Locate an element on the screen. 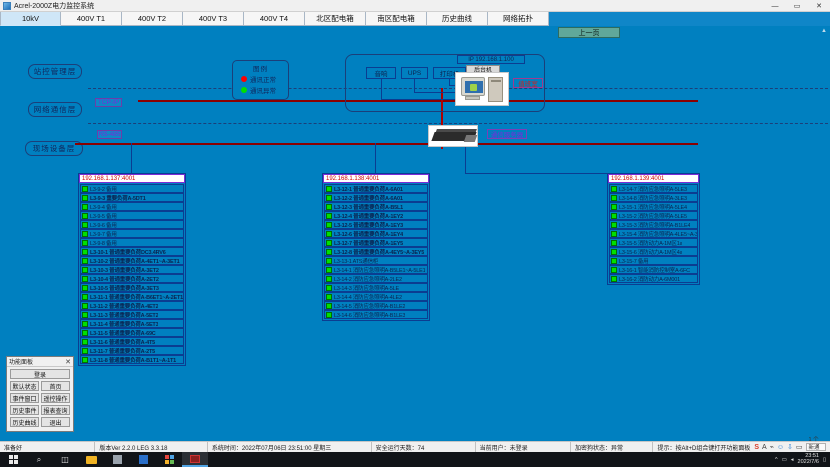 Image resolution: width=830 pixels, height=467 pixels. download-icon: ⇩ is located at coordinates (790, 447).